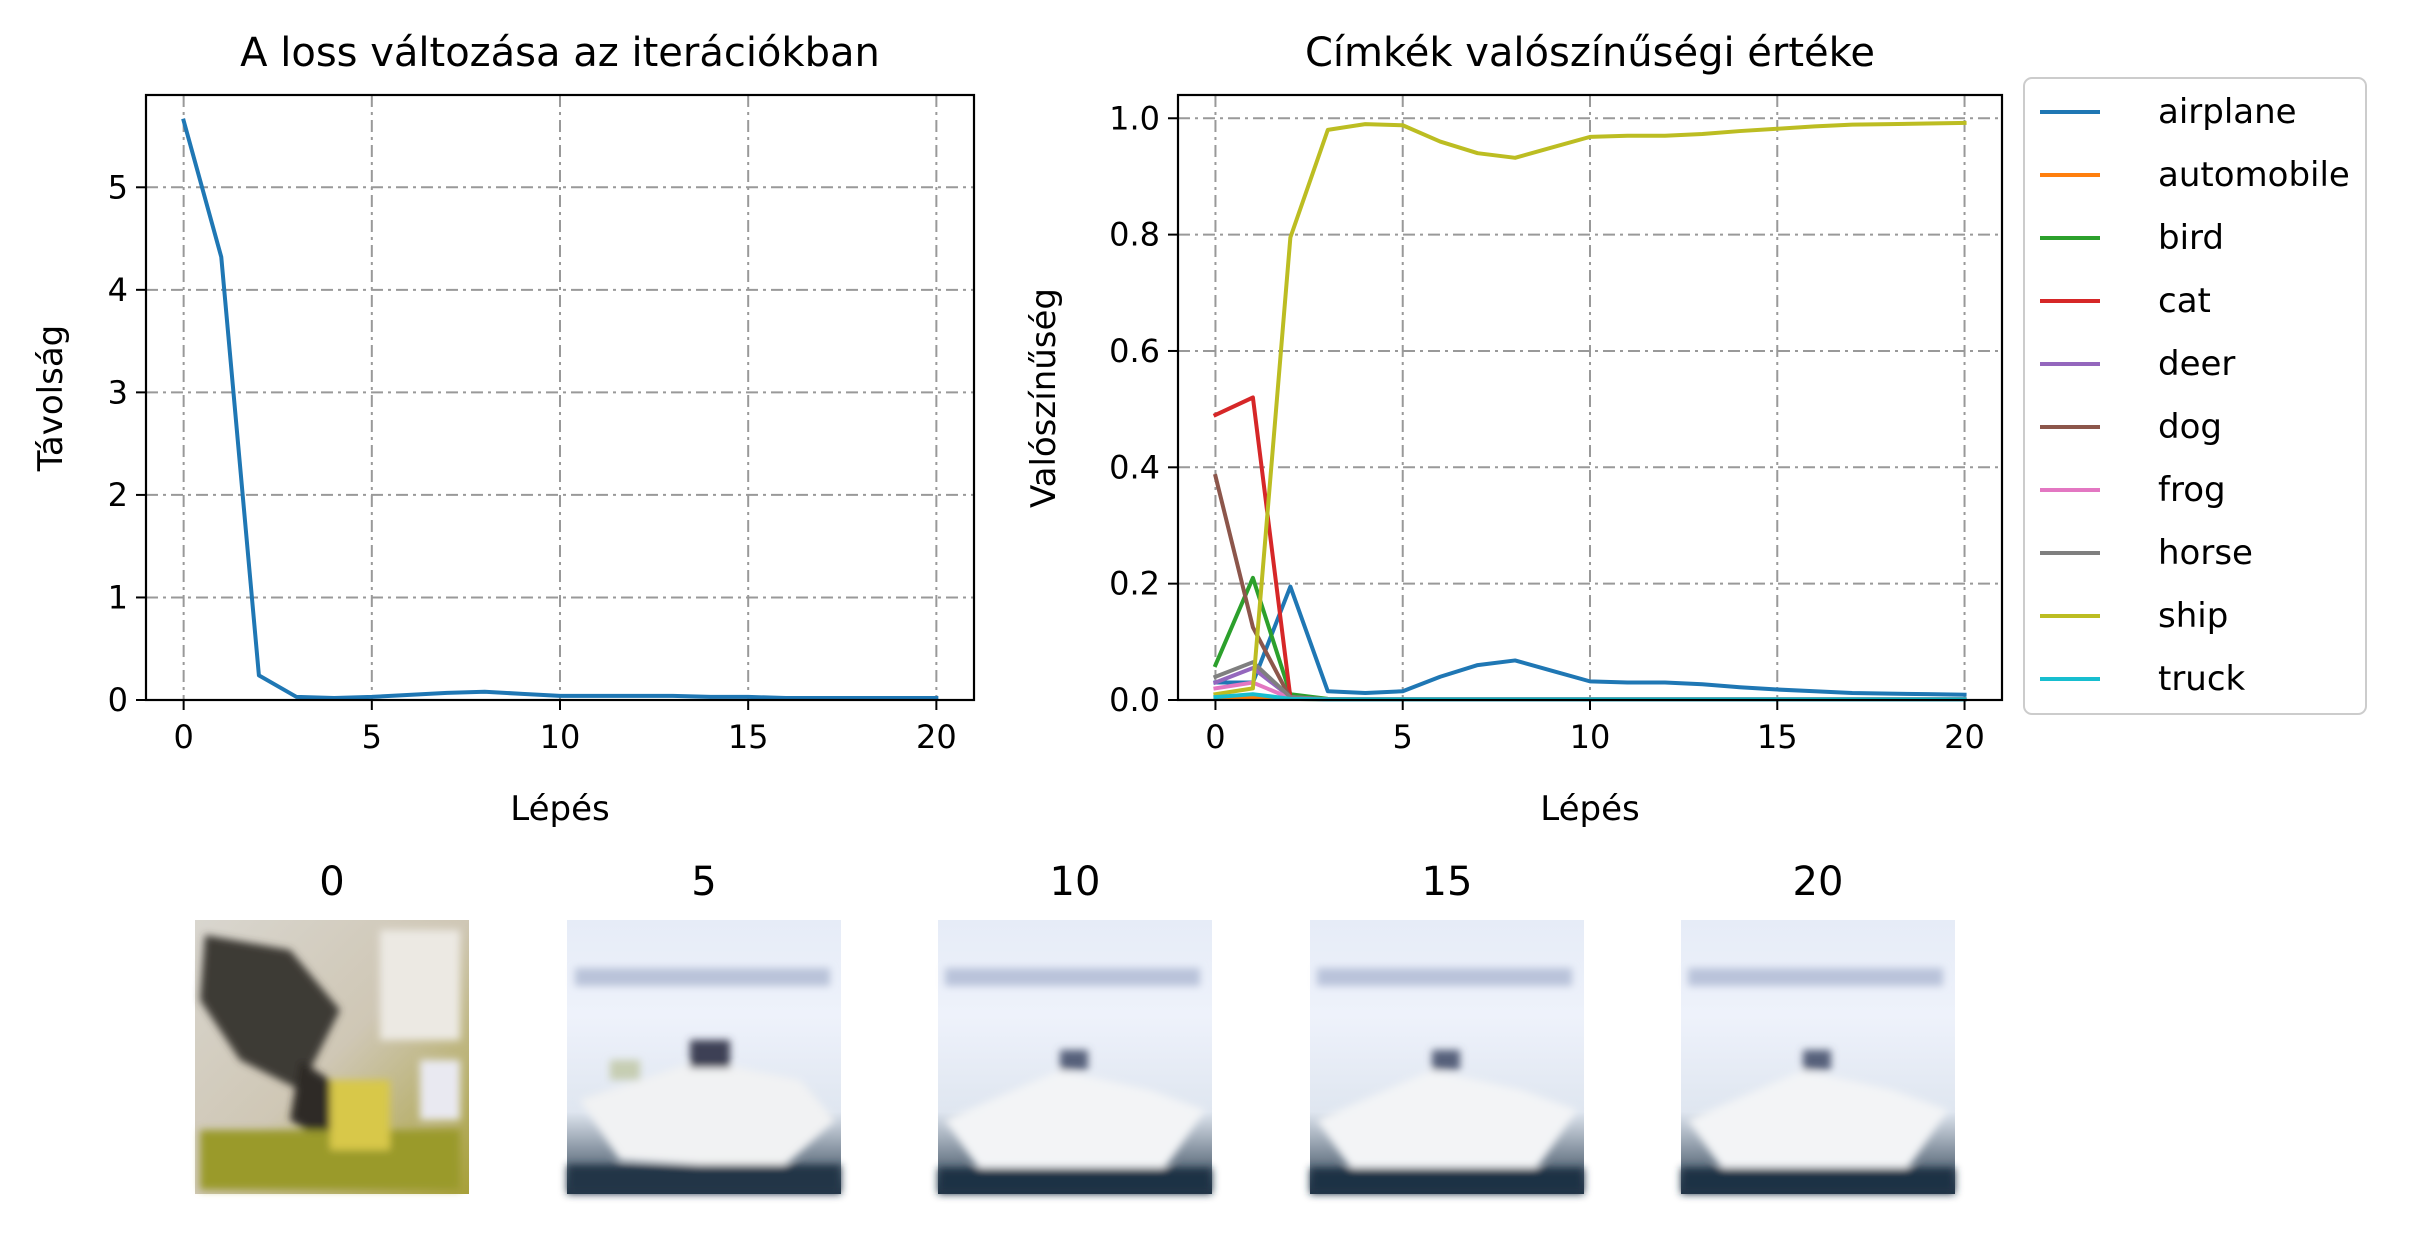  Describe the element at coordinates (118, 290) in the screenshot. I see `loss-y-tick-label: 4` at that location.